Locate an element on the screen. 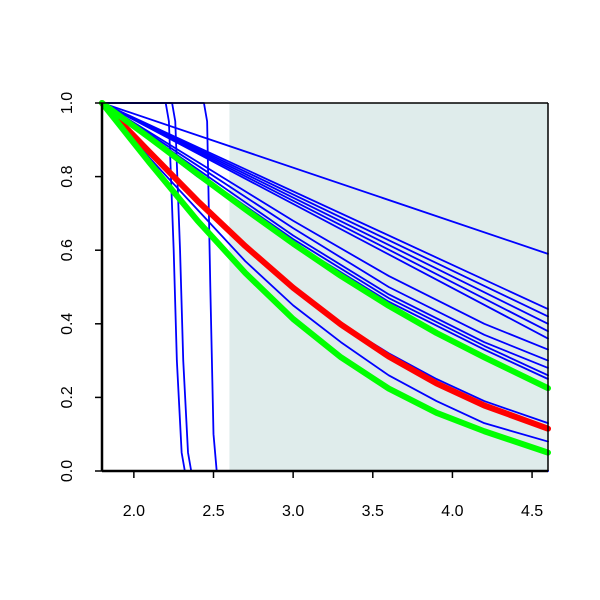  x-tick-label: 3.5 is located at coordinates (373, 511).